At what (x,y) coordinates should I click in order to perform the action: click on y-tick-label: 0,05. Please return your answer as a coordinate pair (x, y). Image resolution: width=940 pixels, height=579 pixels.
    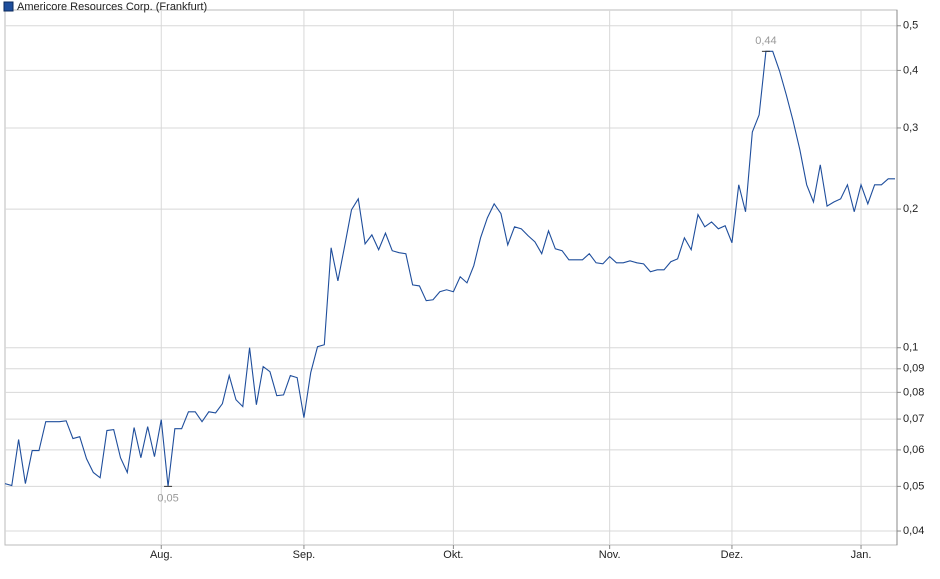
    Looking at the image, I should click on (913, 486).